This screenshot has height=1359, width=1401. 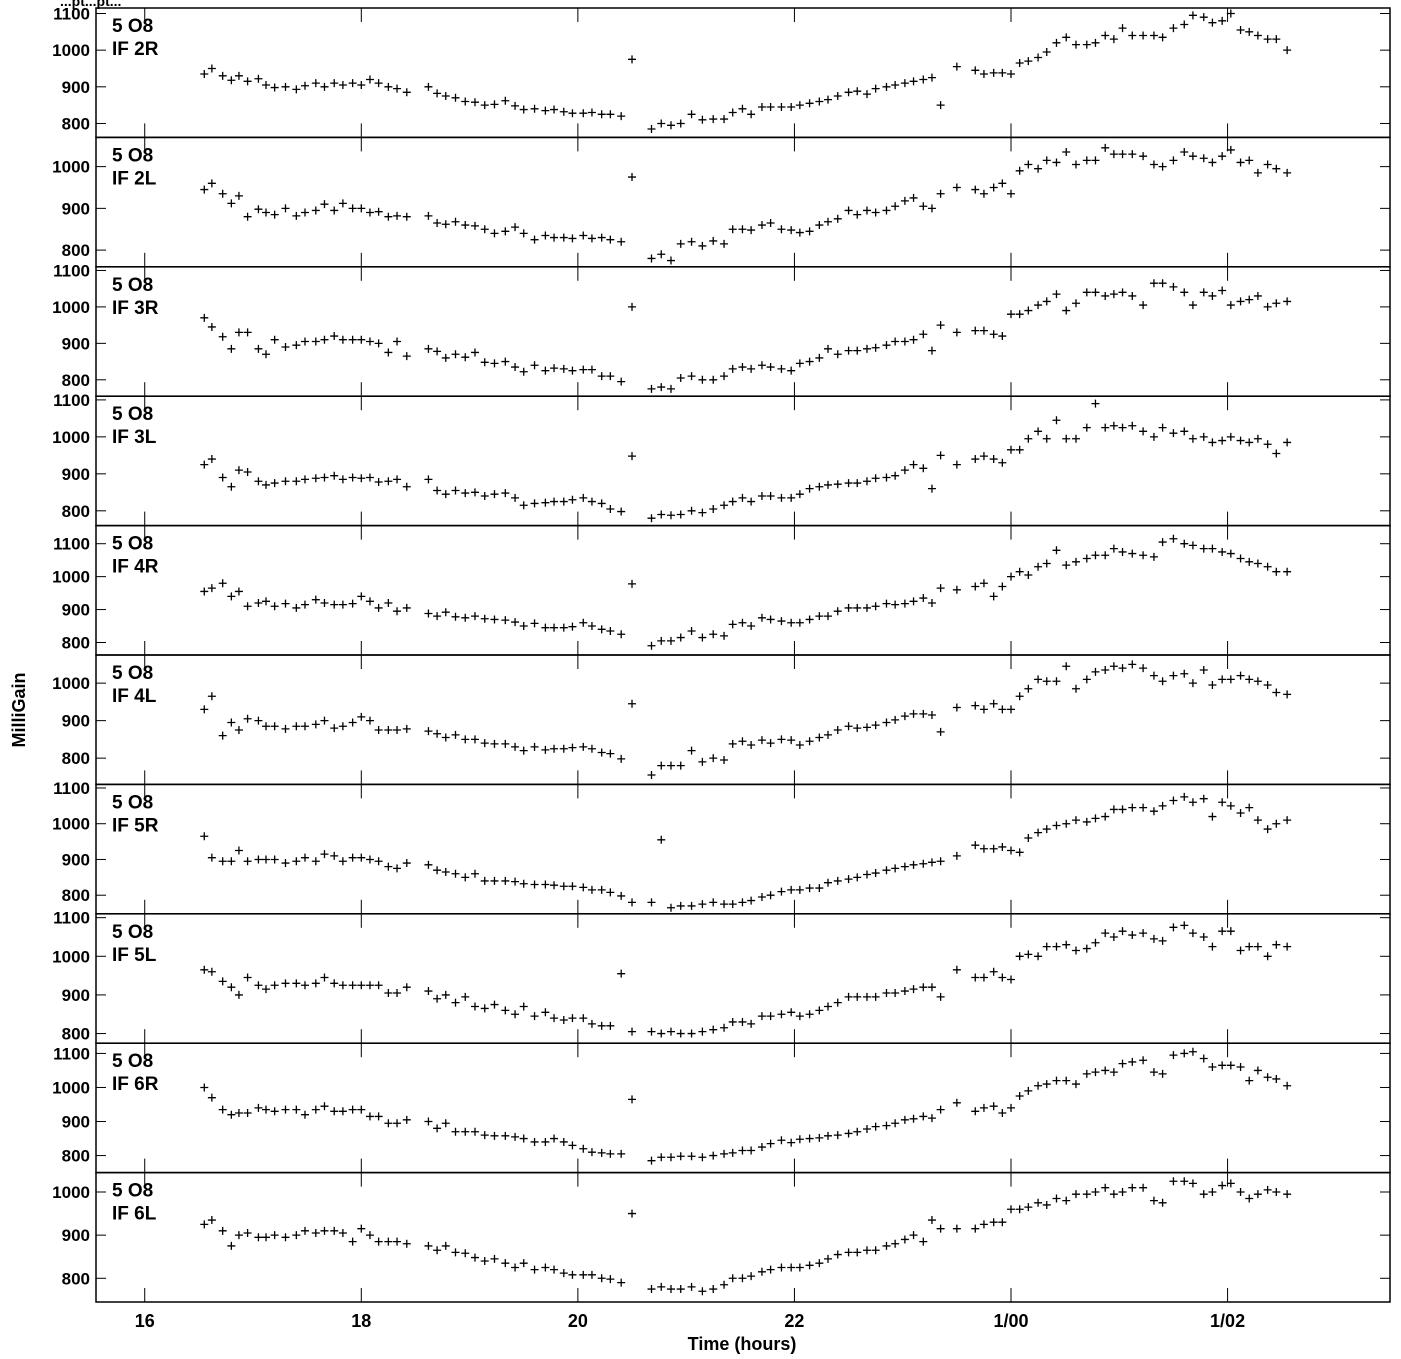 What do you see at coordinates (71, 50) in the screenshot?
I see `y-tick-label: 1000` at bounding box center [71, 50].